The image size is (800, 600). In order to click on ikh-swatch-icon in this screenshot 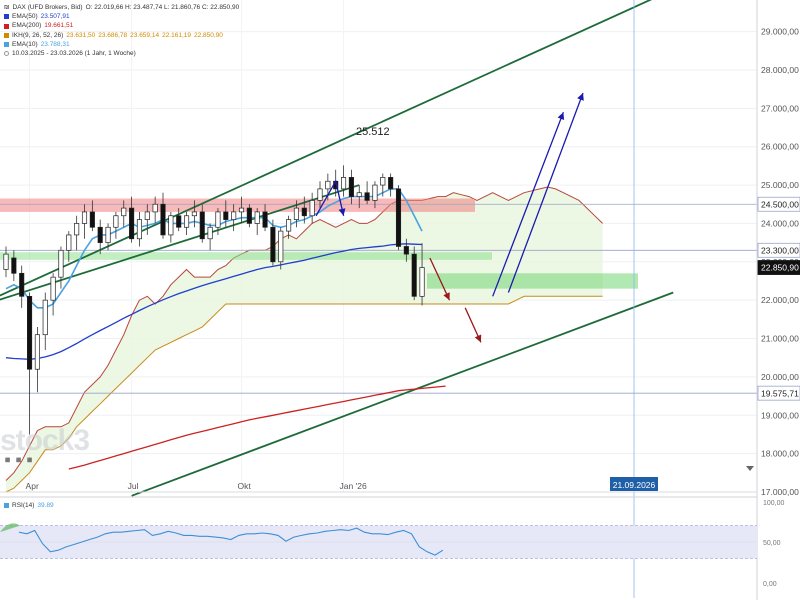, I will do `click(6, 35)`.